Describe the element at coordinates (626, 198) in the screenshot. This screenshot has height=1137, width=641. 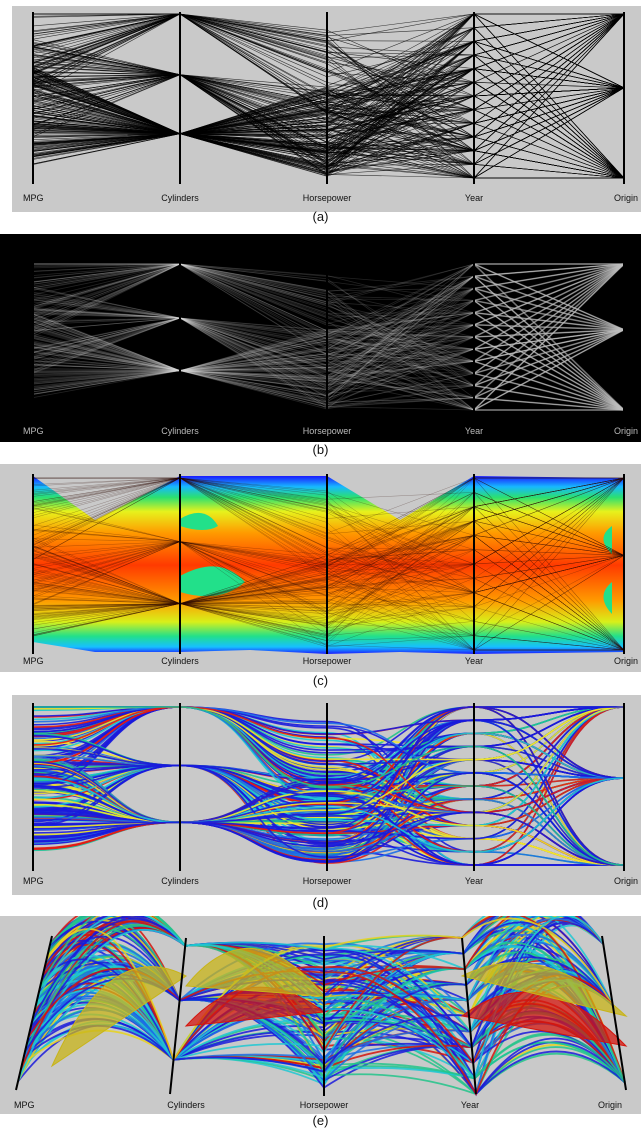
I see `axis-label-origin-a: Origin` at that location.